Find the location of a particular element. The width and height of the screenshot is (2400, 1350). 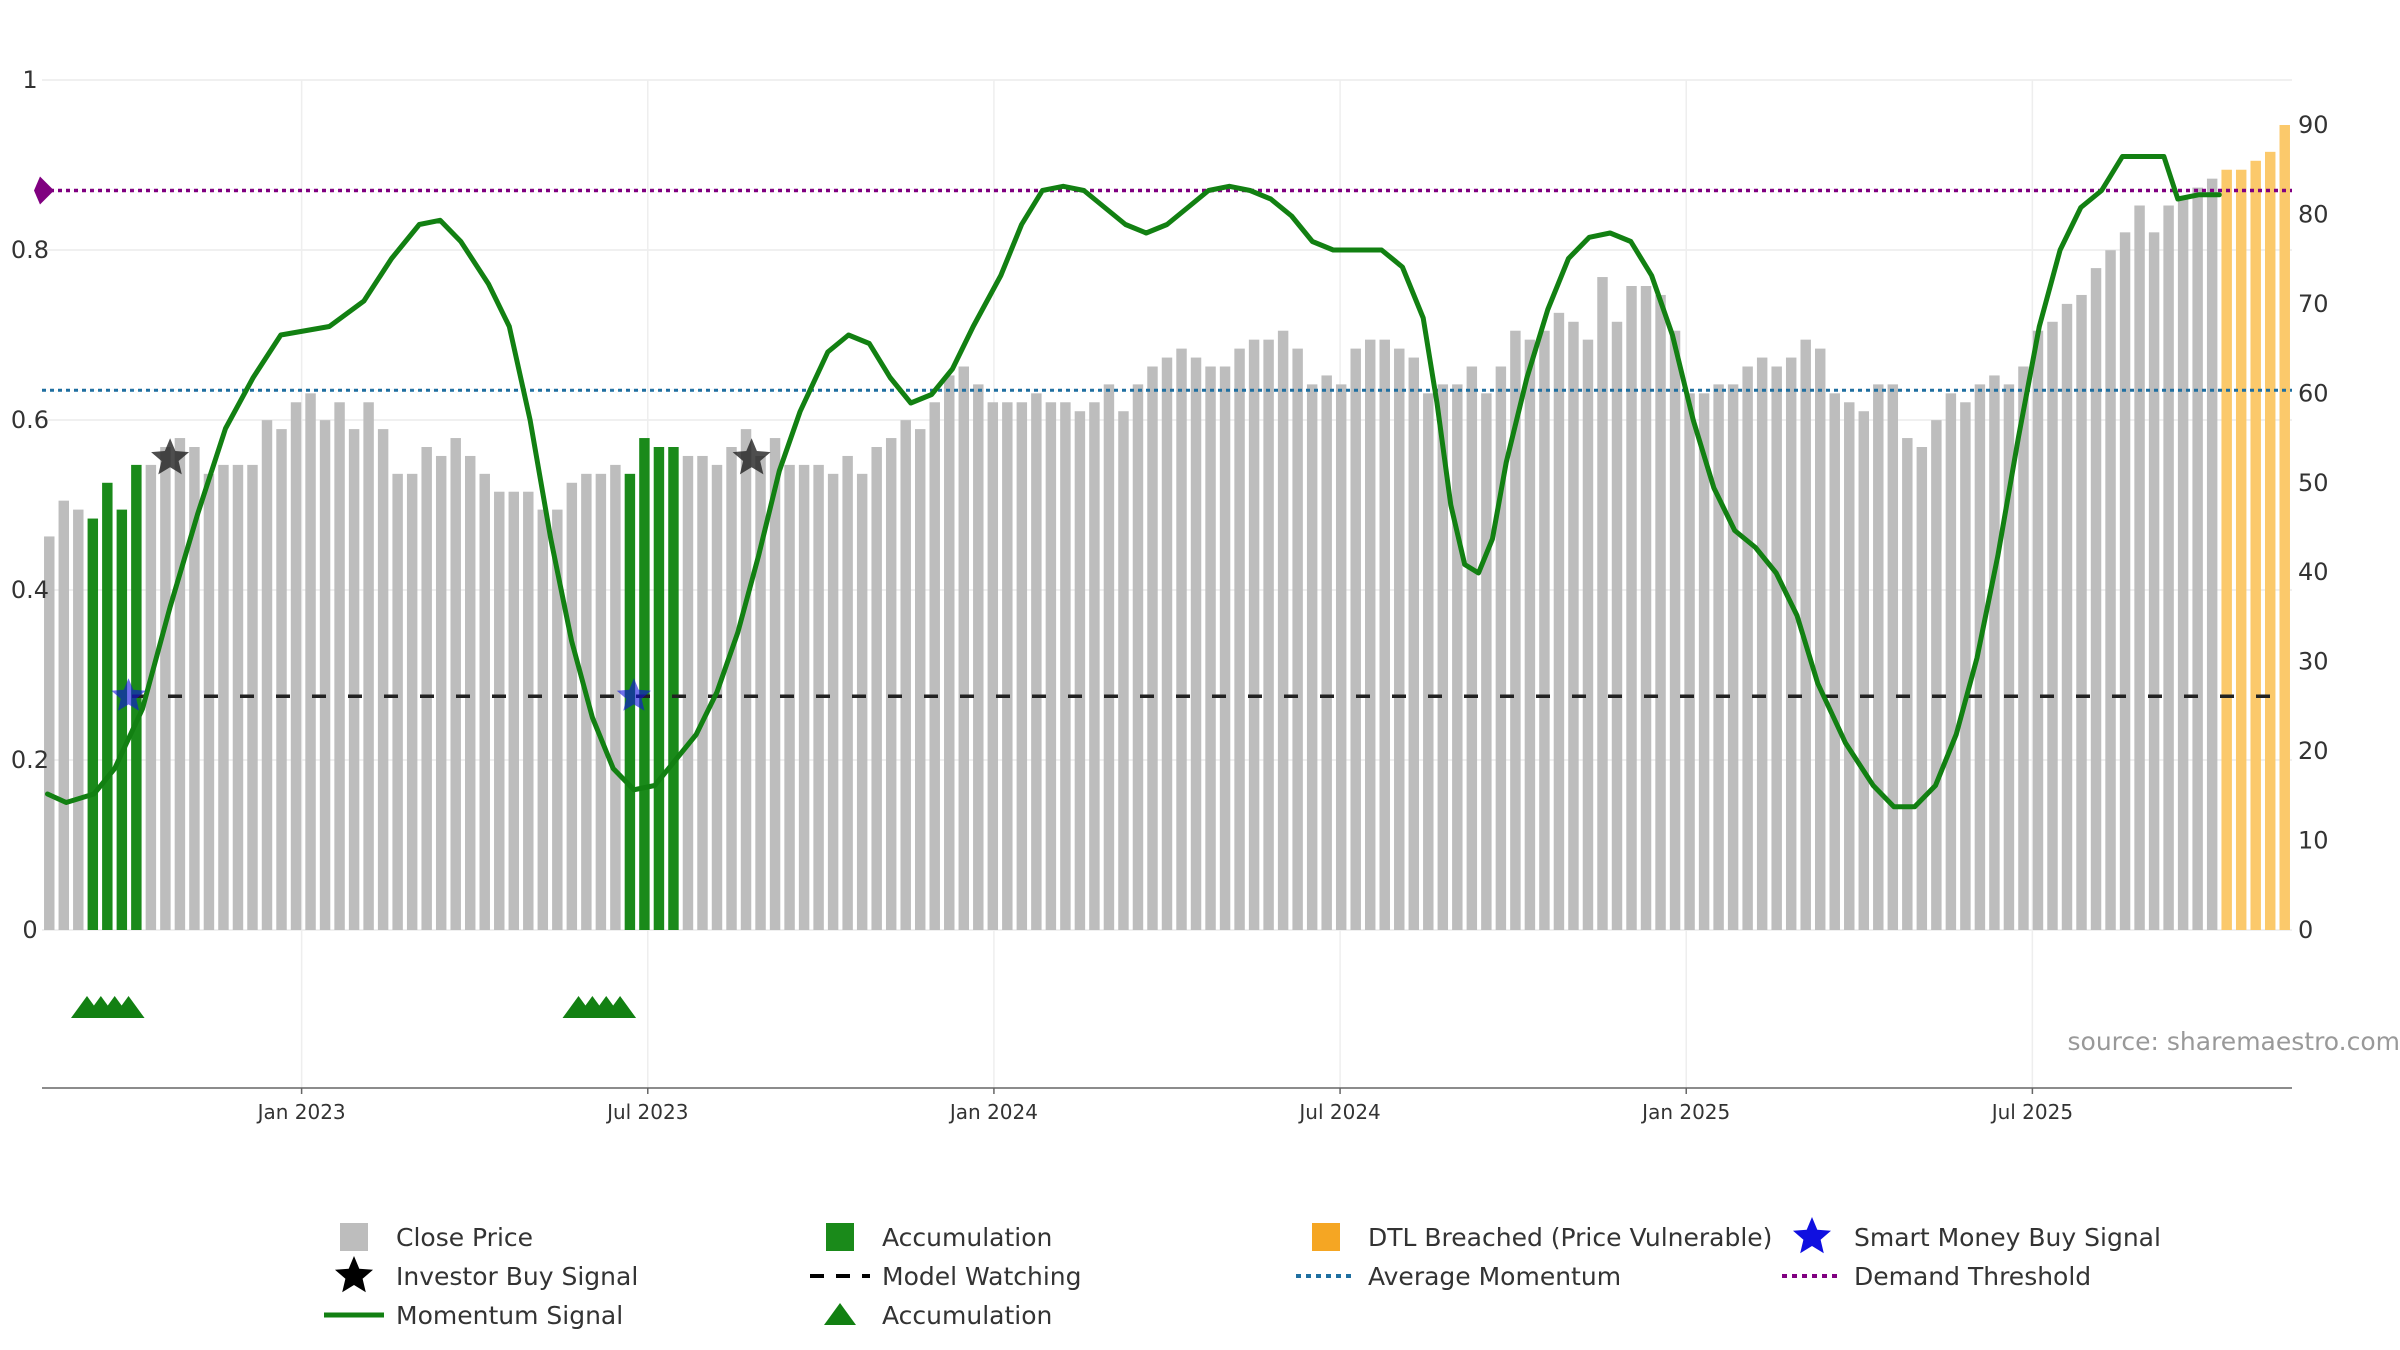

signal-markers is located at coordinates (421, 728).